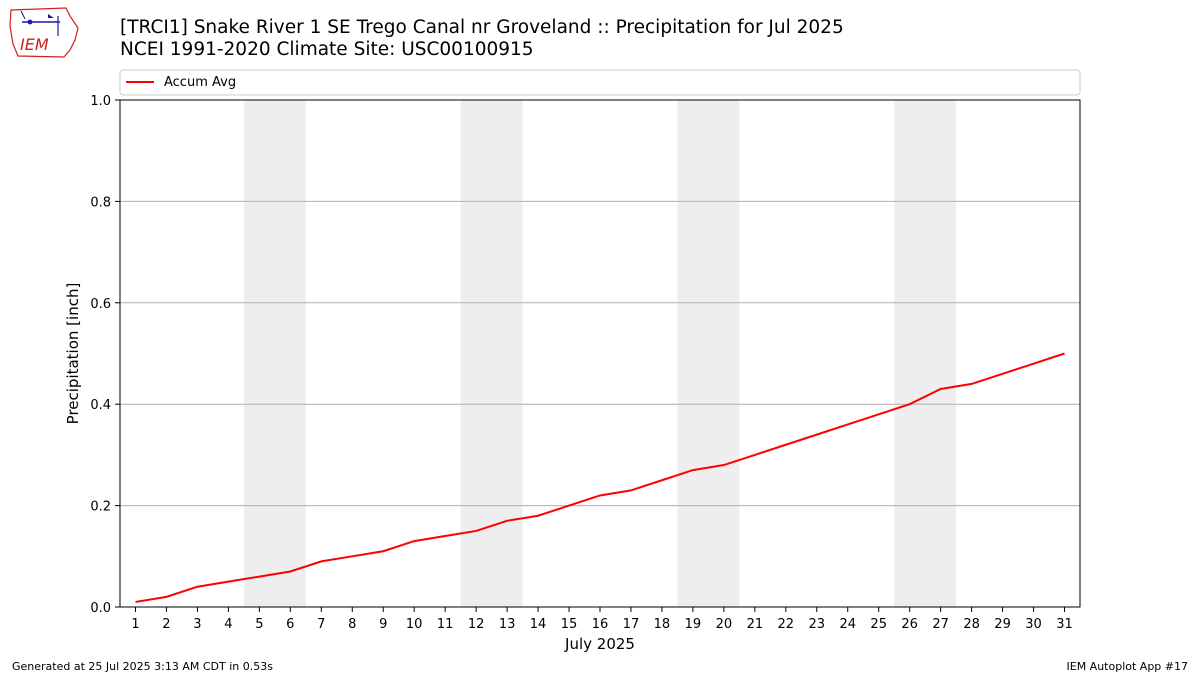 Image resolution: width=1200 pixels, height=675 pixels. I want to click on y-tick-label-2: 0.4, so click(100, 405).